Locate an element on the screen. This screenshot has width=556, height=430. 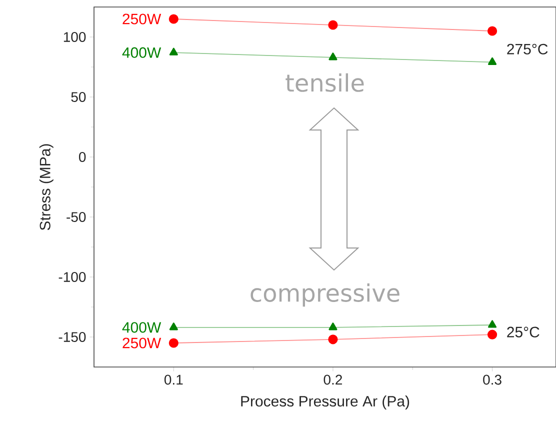
y-tick-label: -150 is located at coordinates (72, 337).